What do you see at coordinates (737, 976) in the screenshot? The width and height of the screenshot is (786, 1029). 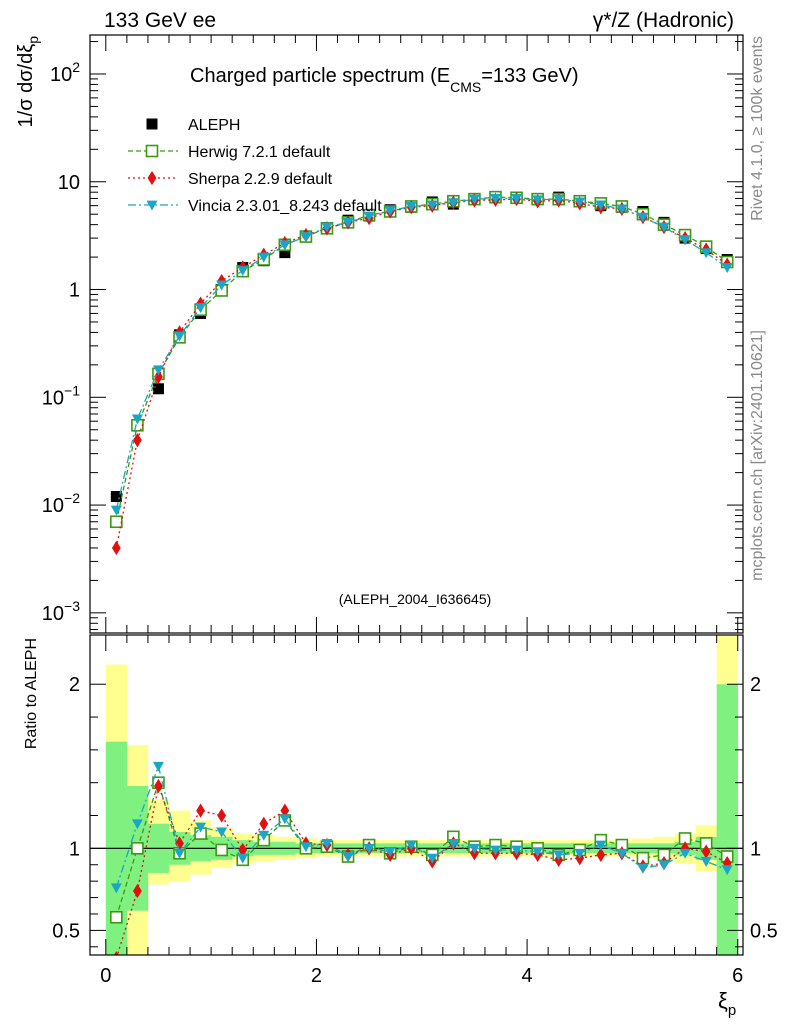 I see `ratio-xtick-label: 6` at bounding box center [737, 976].